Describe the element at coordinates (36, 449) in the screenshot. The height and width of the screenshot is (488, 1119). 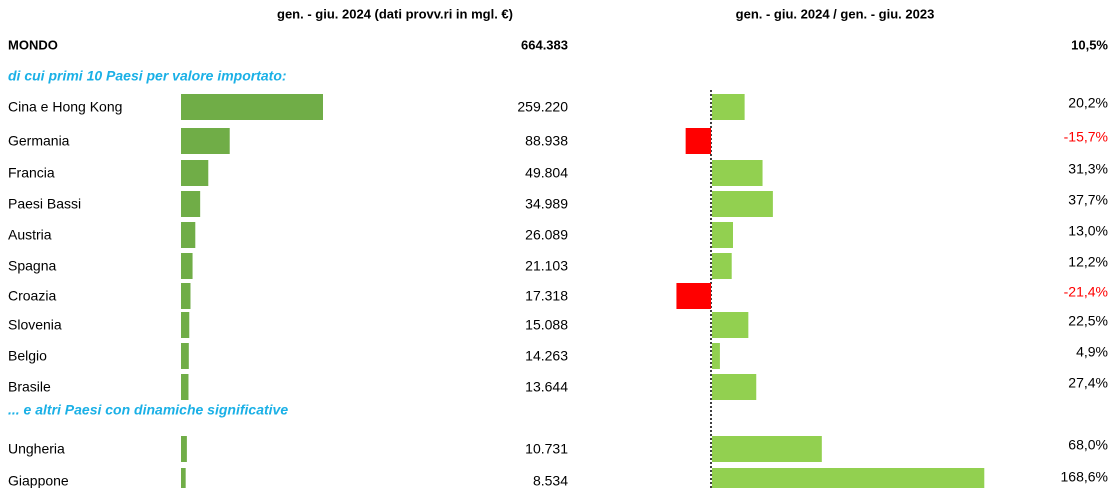
I see `country-name: Ungheria` at that location.